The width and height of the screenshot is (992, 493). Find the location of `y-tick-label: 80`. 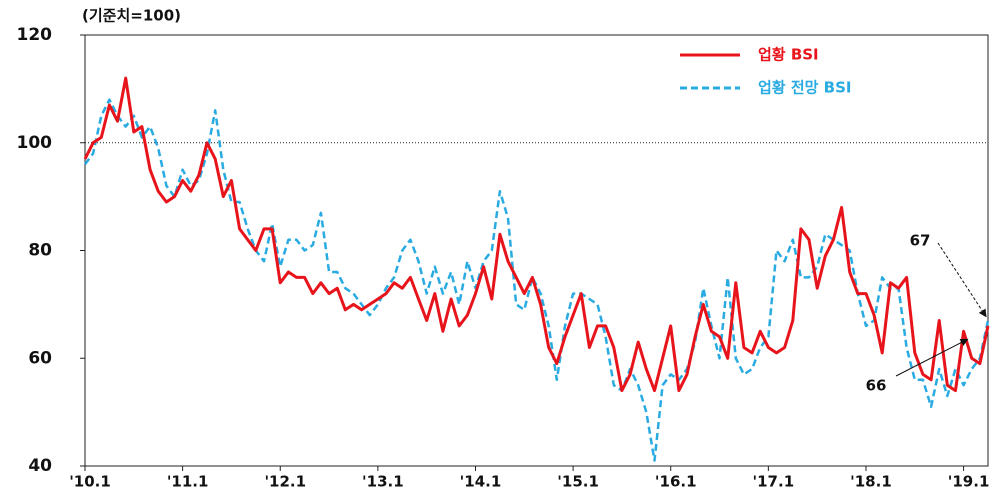

y-tick-label: 80 is located at coordinates (40, 251).